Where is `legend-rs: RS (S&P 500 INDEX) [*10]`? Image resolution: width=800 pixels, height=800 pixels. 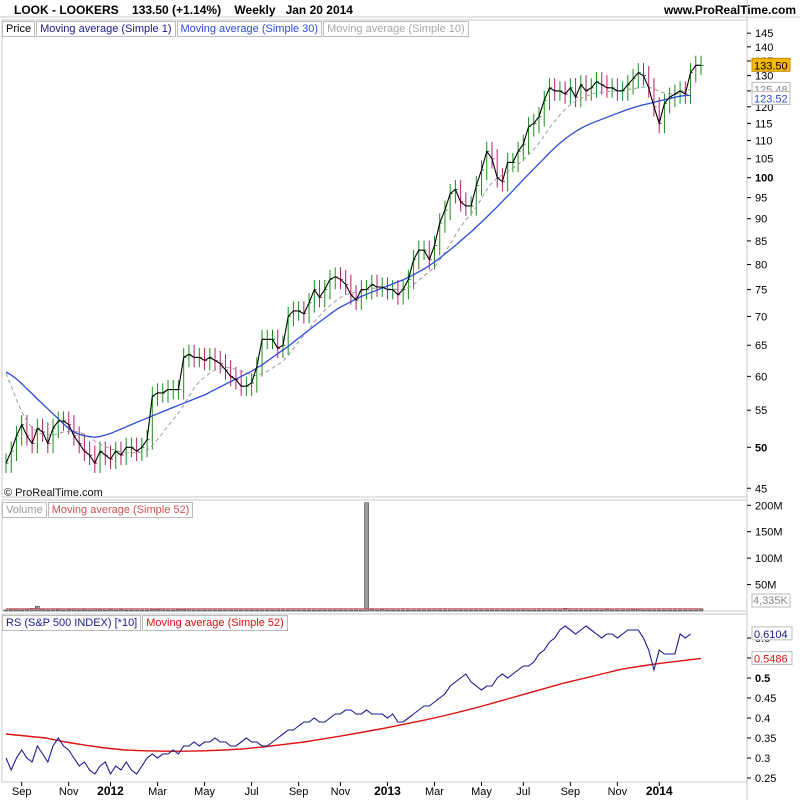 legend-rs: RS (S&P 500 INDEX) [*10] is located at coordinates (72, 623).